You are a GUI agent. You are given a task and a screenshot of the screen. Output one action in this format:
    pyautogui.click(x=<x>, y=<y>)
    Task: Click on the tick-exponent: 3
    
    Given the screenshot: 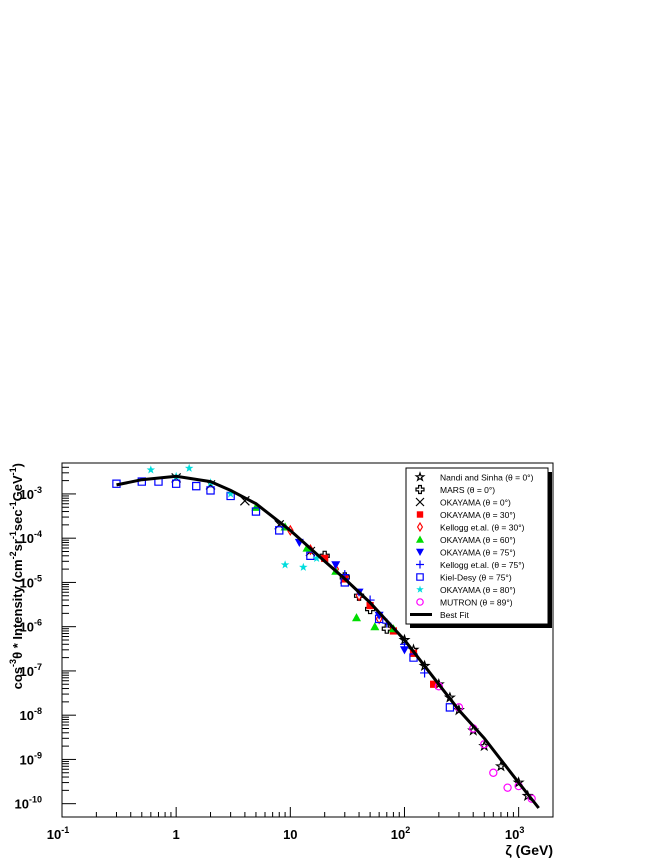 What is the action you would take?
    pyautogui.click(x=521, y=830)
    